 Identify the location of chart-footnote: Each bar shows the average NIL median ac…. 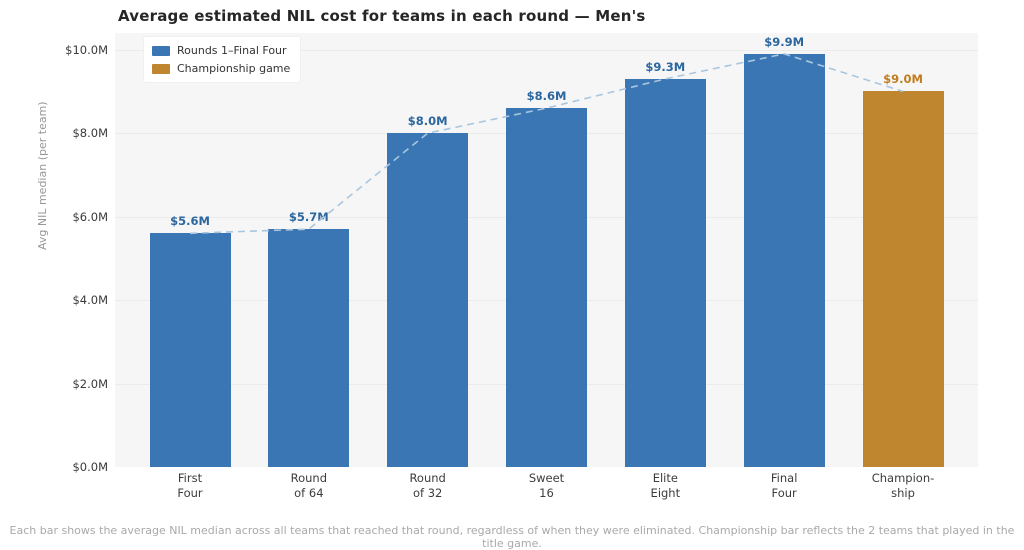
(512, 537).